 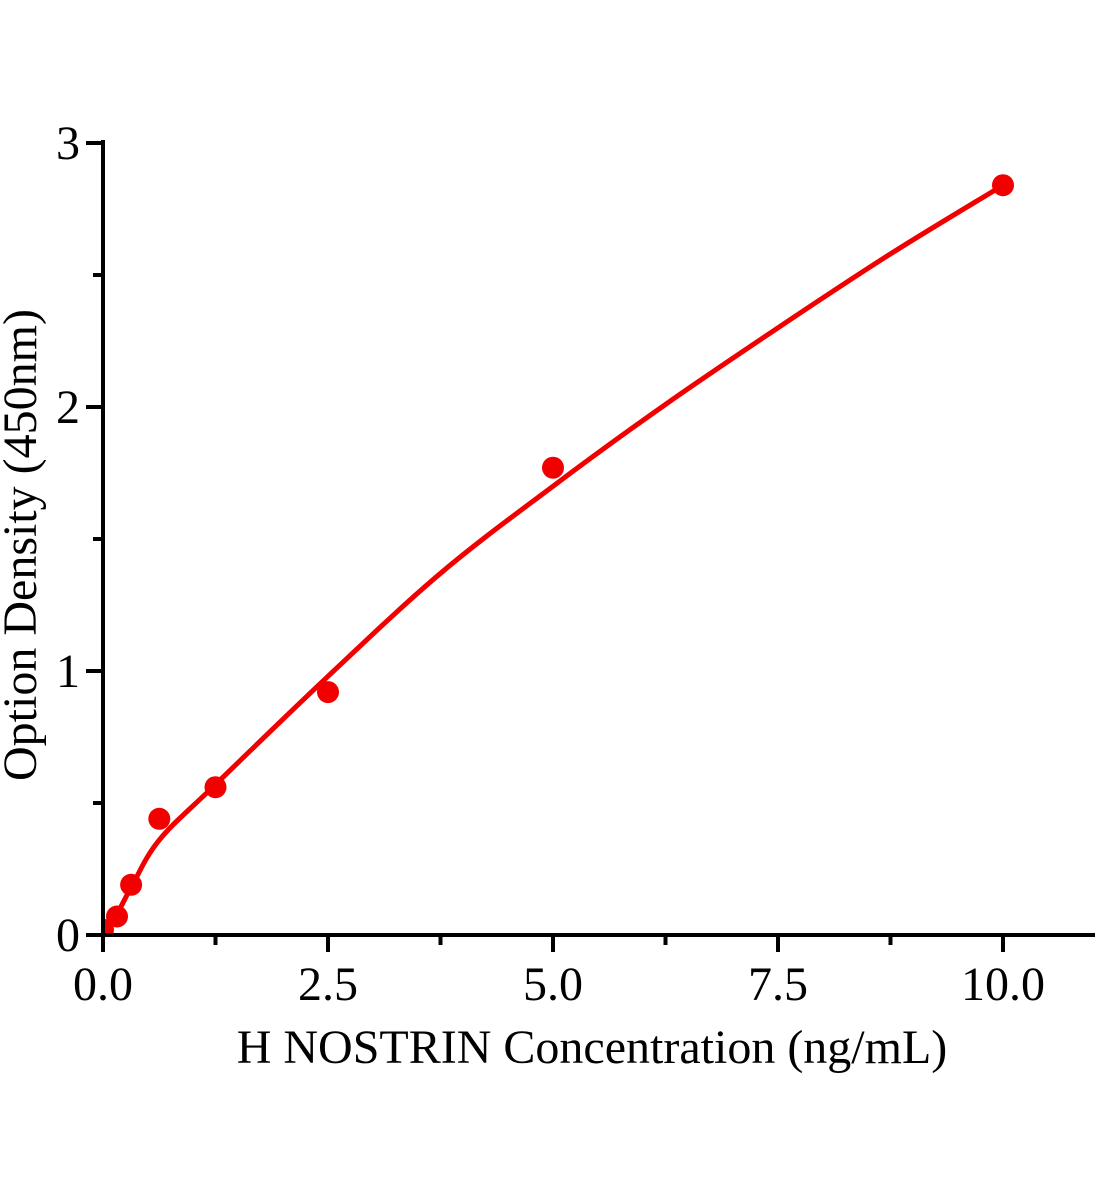 What do you see at coordinates (68, 935) in the screenshot?
I see `y-tick-label: 0` at bounding box center [68, 935].